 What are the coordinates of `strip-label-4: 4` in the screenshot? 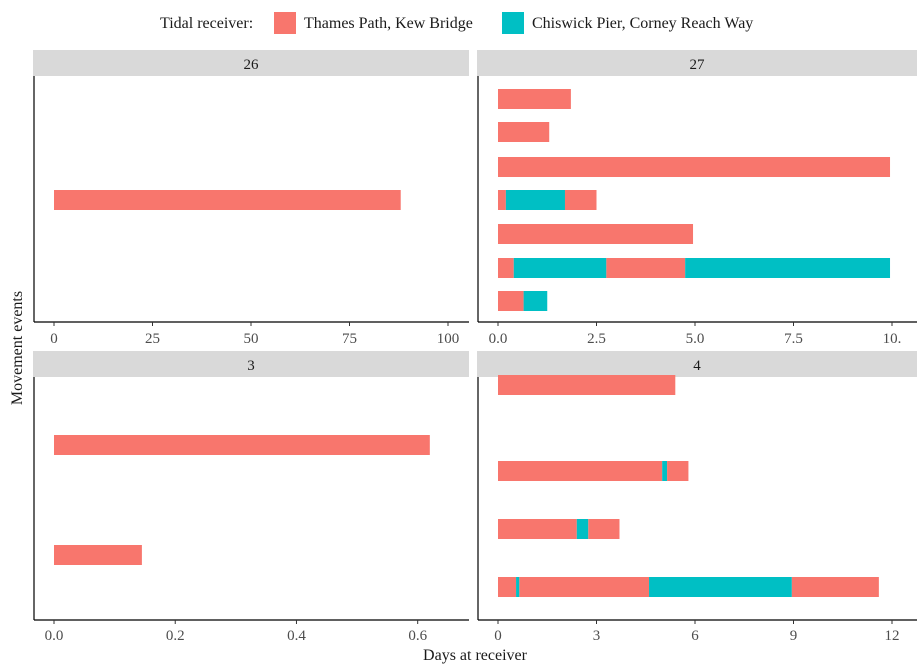 It's located at (697, 366).